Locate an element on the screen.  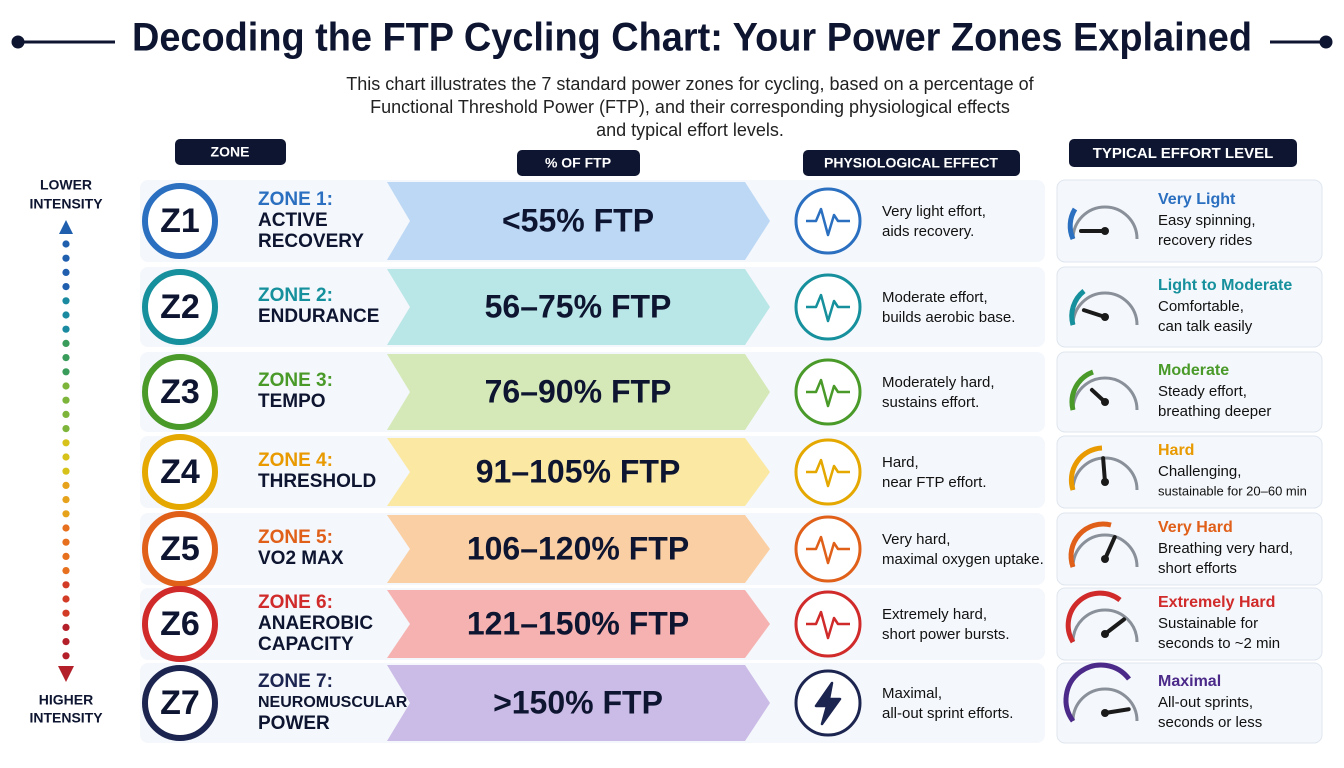
effort-description: can talk easily is located at coordinates (1205, 326).